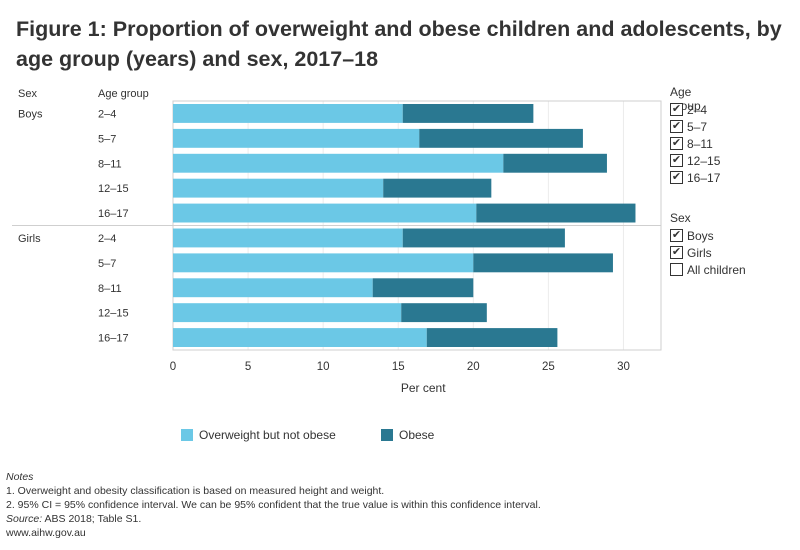 Image resolution: width=800 pixels, height=550 pixels. What do you see at coordinates (676, 269) in the screenshot?
I see `checkbox-icon` at bounding box center [676, 269].